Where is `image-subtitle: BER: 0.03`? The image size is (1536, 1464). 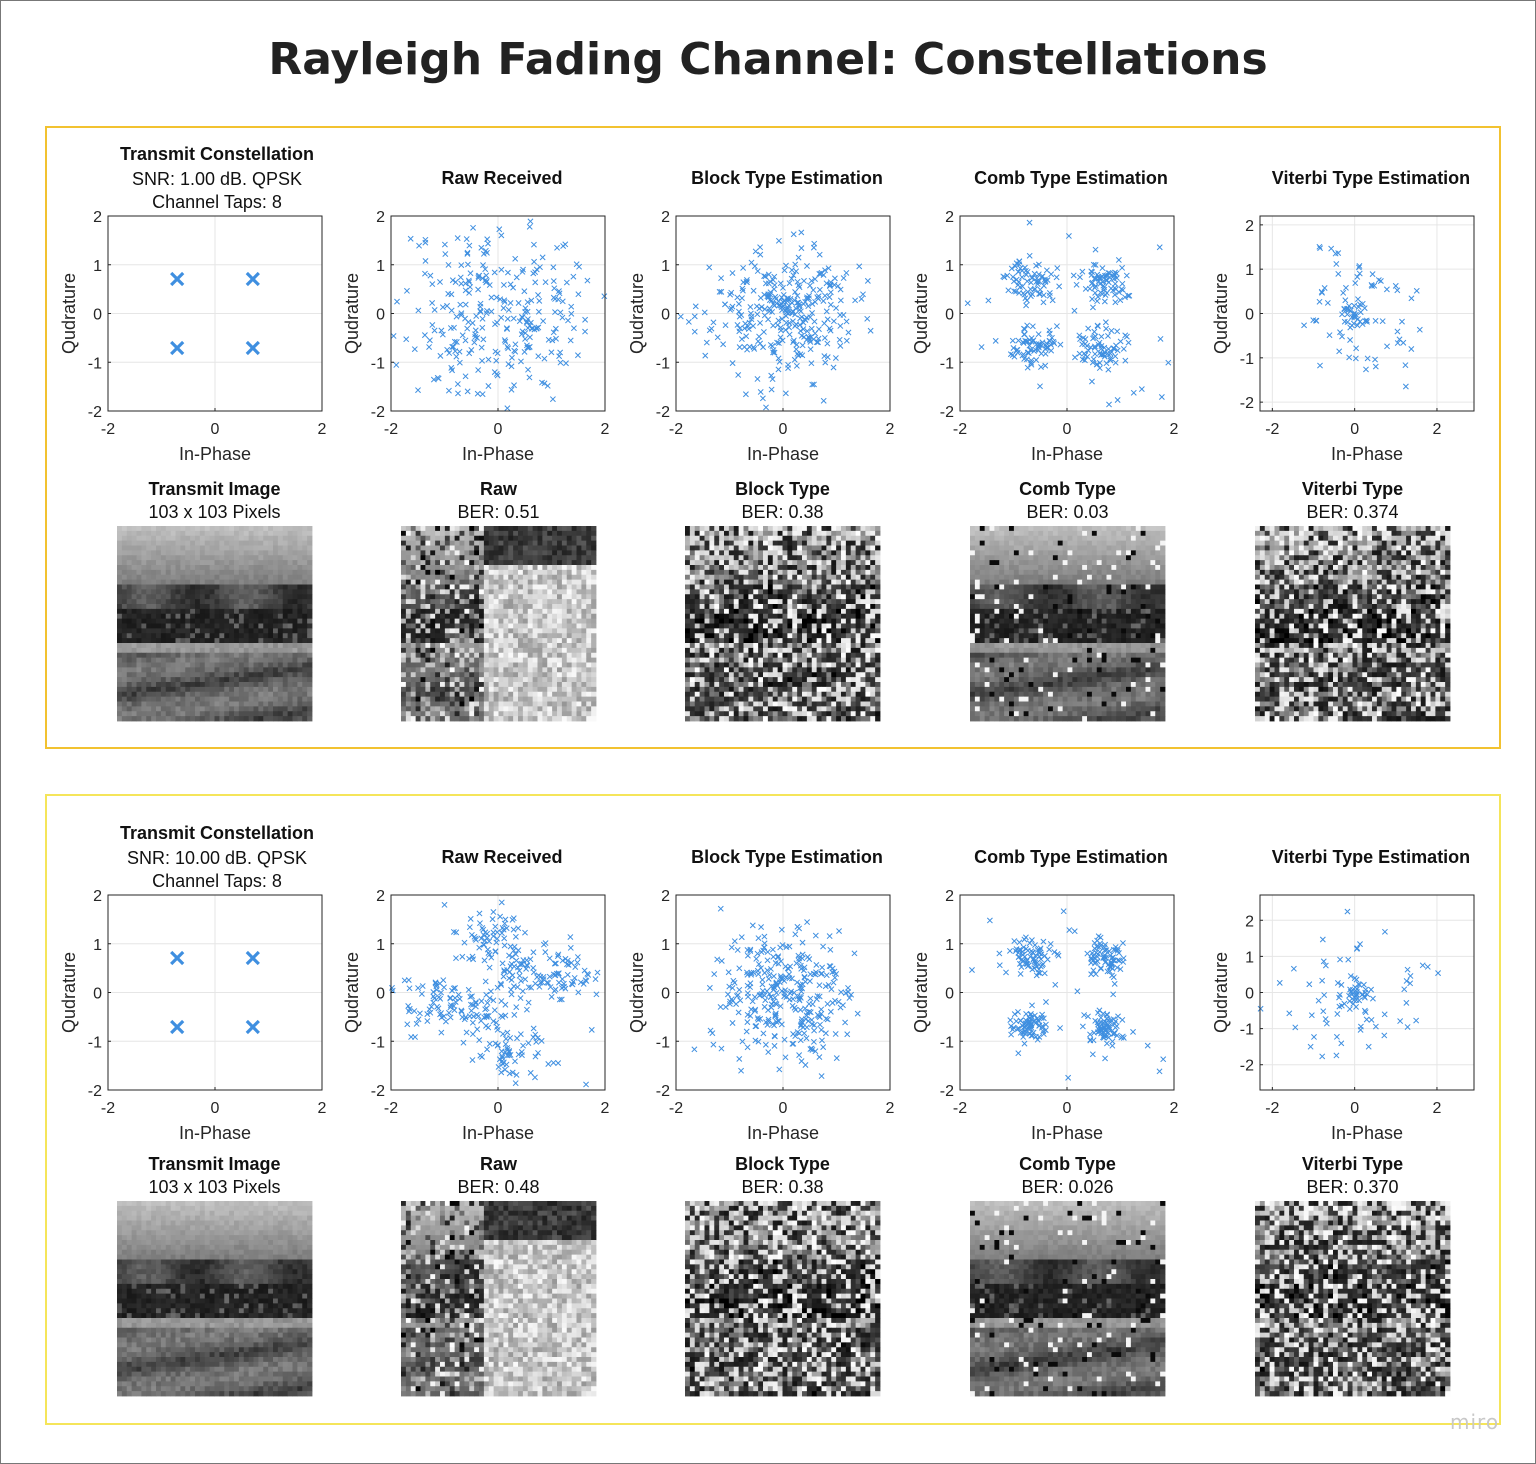 image-subtitle: BER: 0.03 is located at coordinates (1067, 512).